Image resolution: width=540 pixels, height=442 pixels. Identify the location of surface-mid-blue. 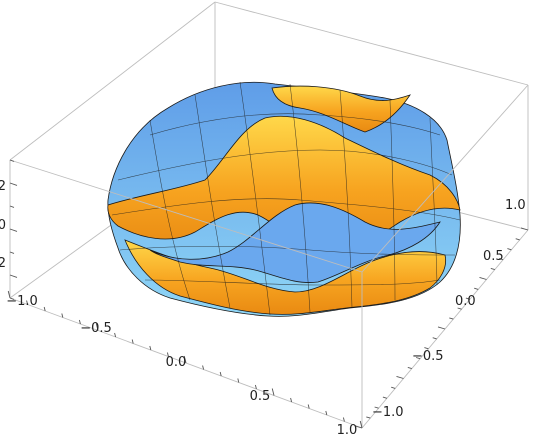
(295, 242).